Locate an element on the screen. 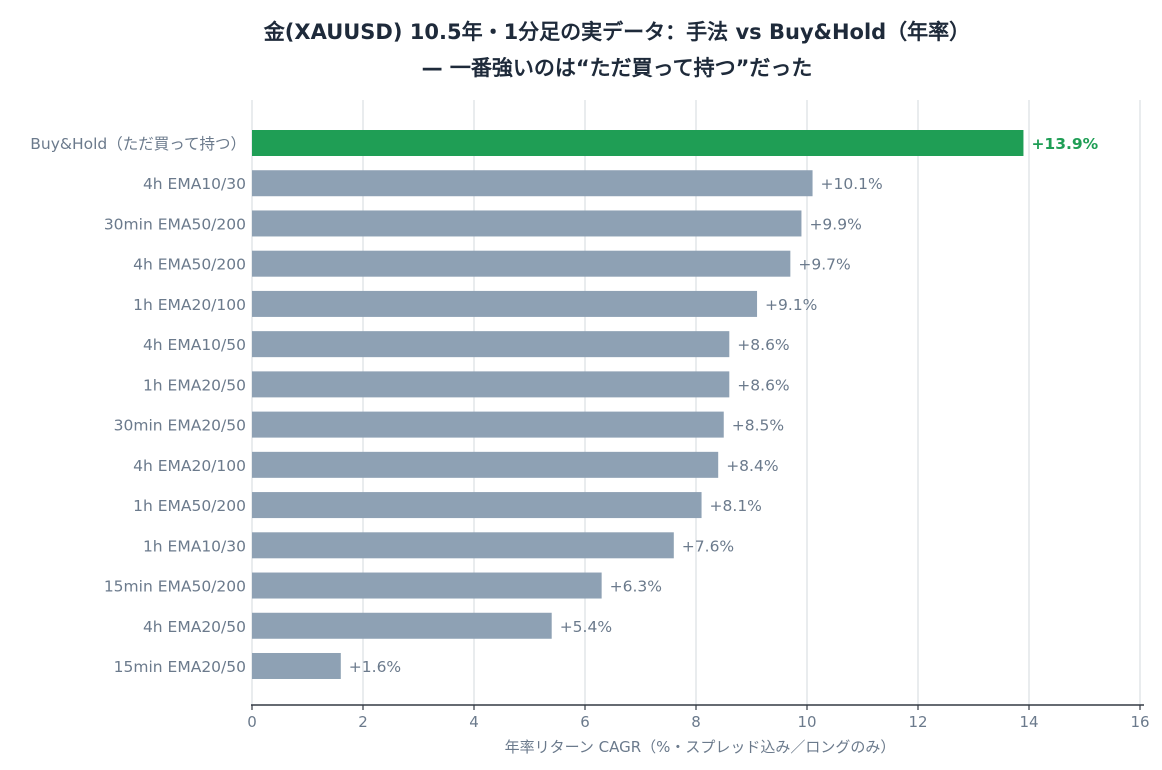 The width and height of the screenshot is (1162, 770). category-label: 4h EMA10/50 is located at coordinates (194, 345).